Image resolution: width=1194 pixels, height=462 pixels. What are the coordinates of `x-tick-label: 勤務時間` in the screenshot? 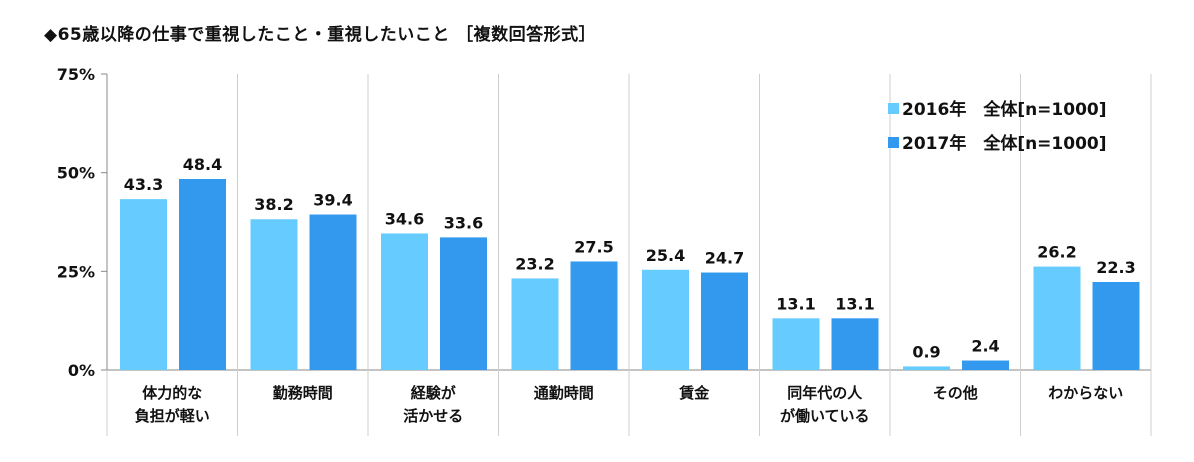 It's located at (303, 393).